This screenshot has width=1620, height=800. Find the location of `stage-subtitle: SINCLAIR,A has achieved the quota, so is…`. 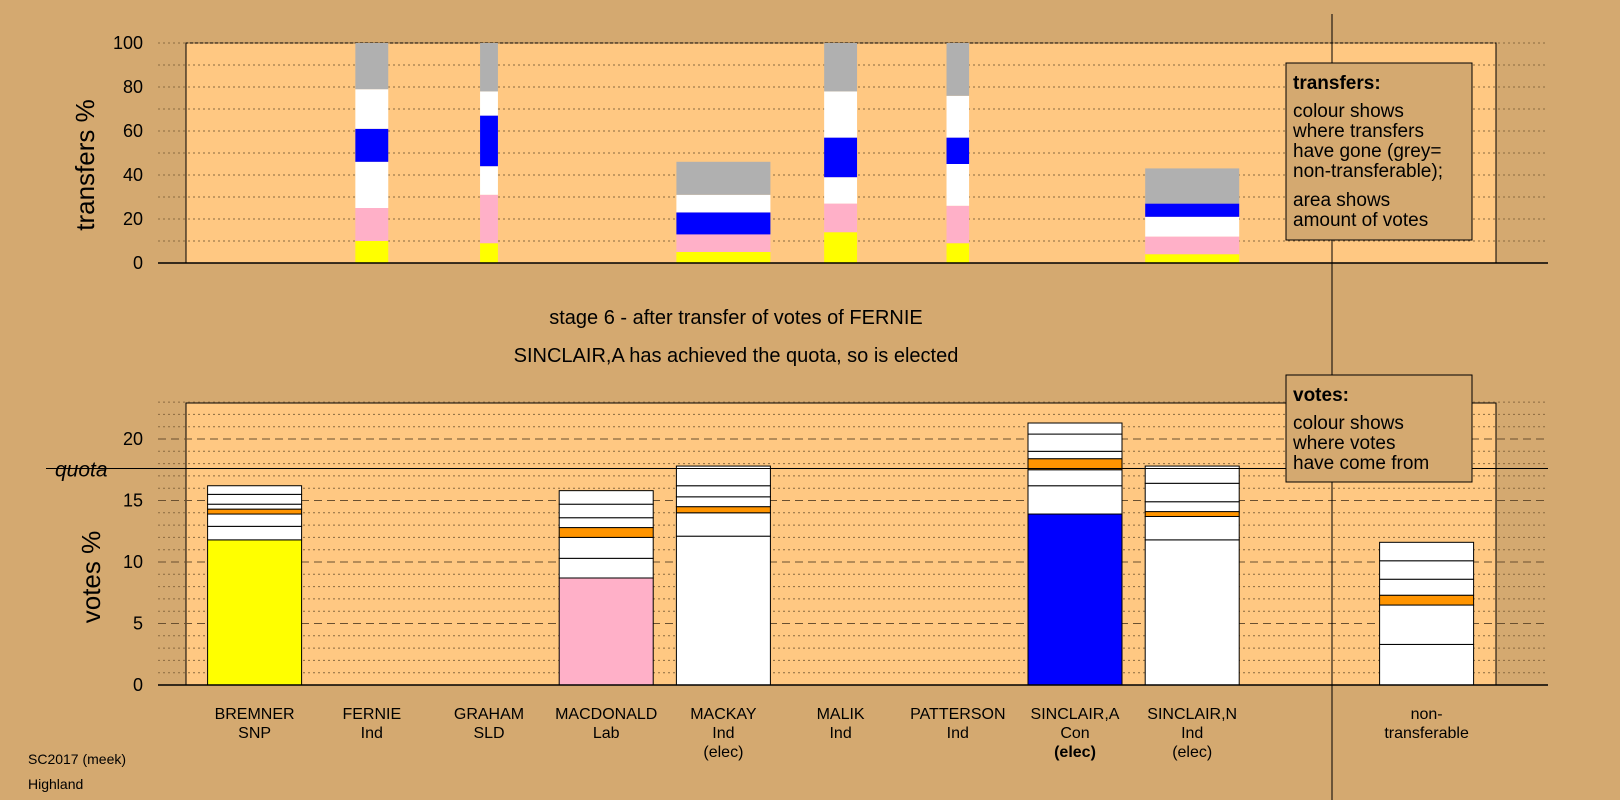

stage-subtitle: SINCLAIR,A has achieved the quota, so is… is located at coordinates (736, 356).